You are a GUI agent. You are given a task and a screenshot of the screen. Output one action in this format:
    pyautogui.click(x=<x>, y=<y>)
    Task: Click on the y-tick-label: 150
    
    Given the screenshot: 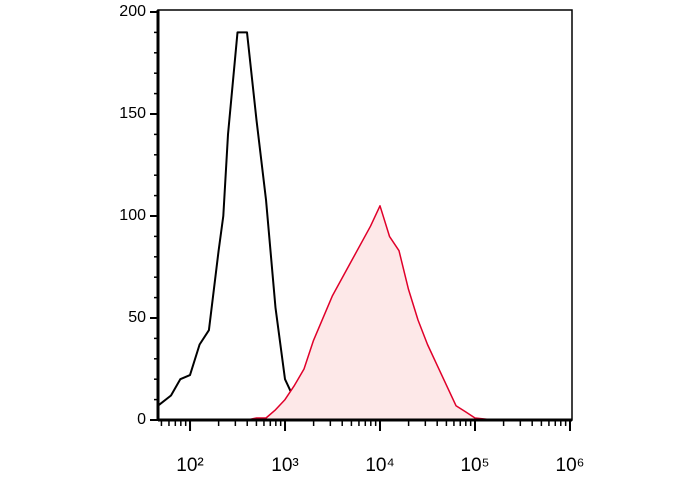 What is the action you would take?
    pyautogui.click(x=132, y=113)
    